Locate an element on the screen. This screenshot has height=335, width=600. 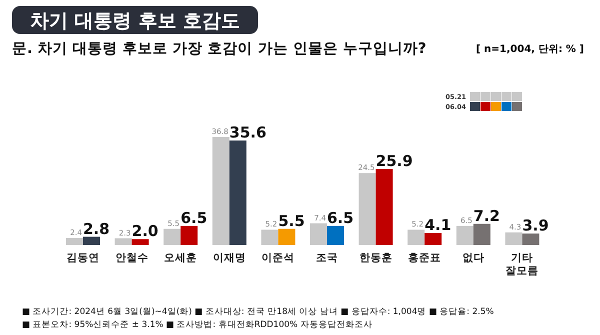
x-tick-label: 기타 잘모름 is located at coordinates (522, 264).